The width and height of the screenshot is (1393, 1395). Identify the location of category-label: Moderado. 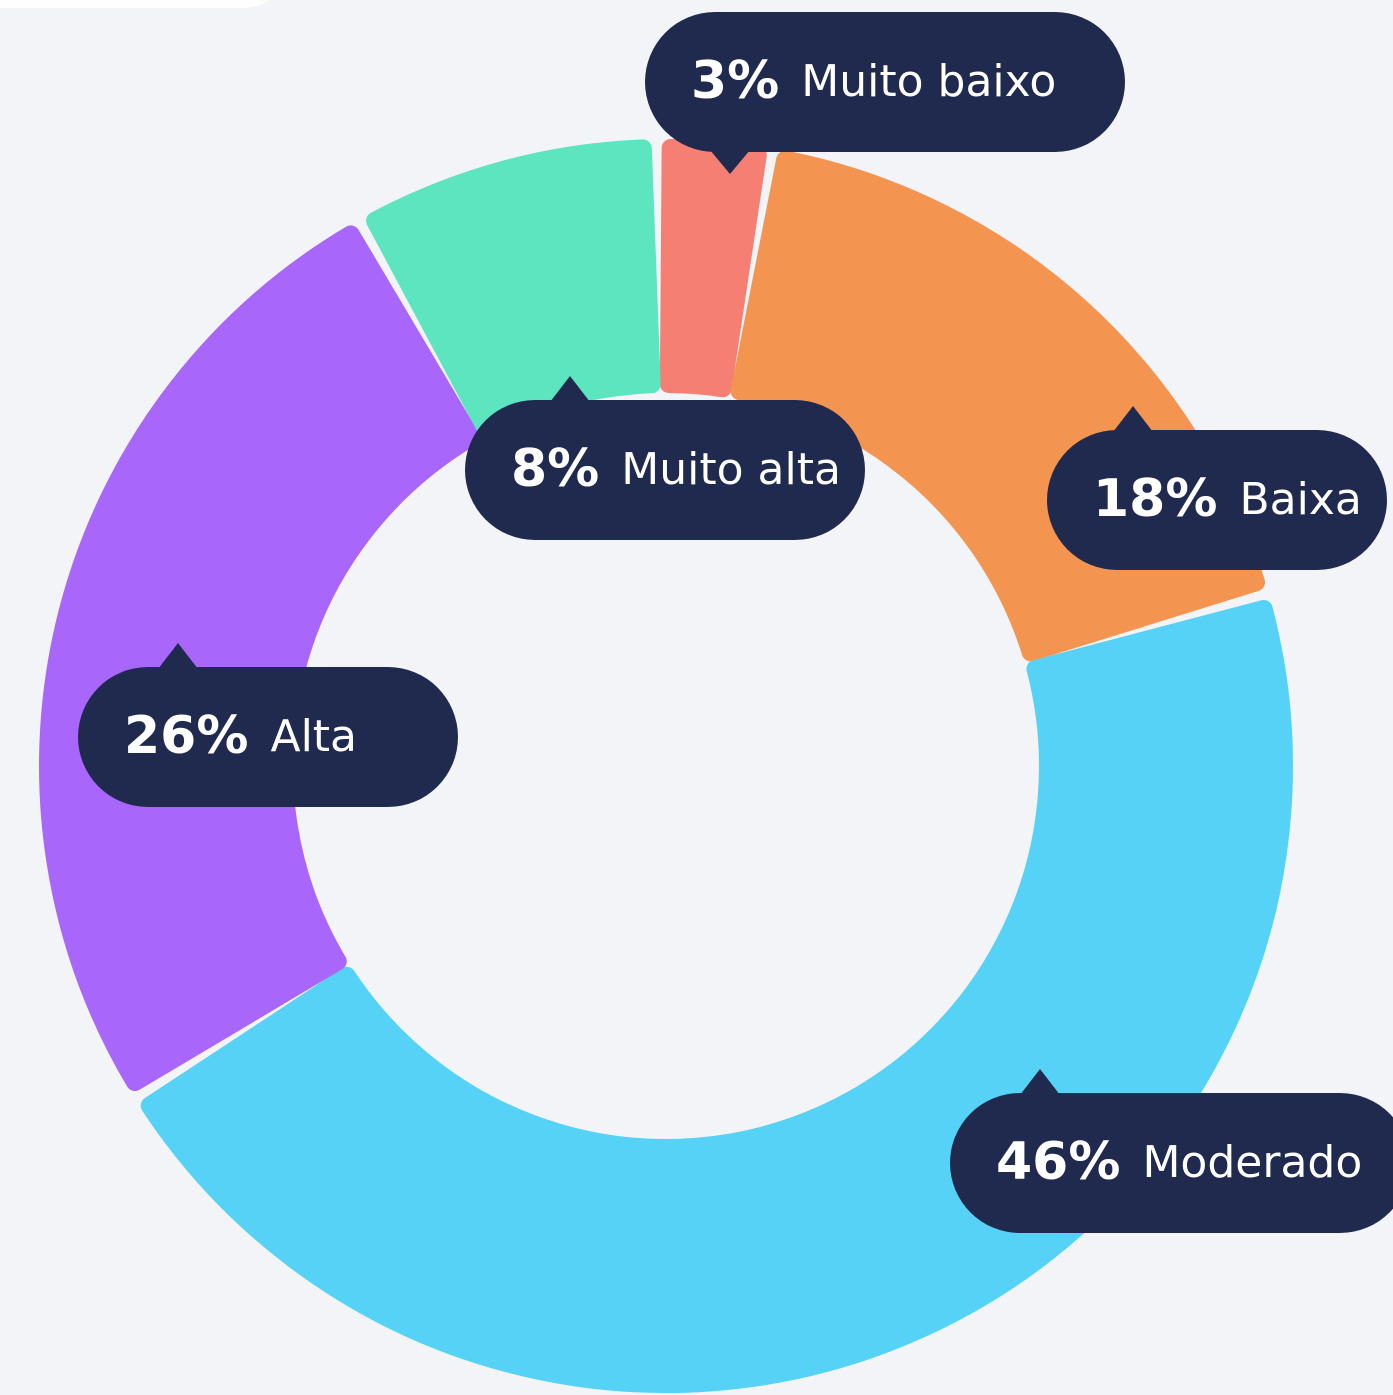
(1252, 1162).